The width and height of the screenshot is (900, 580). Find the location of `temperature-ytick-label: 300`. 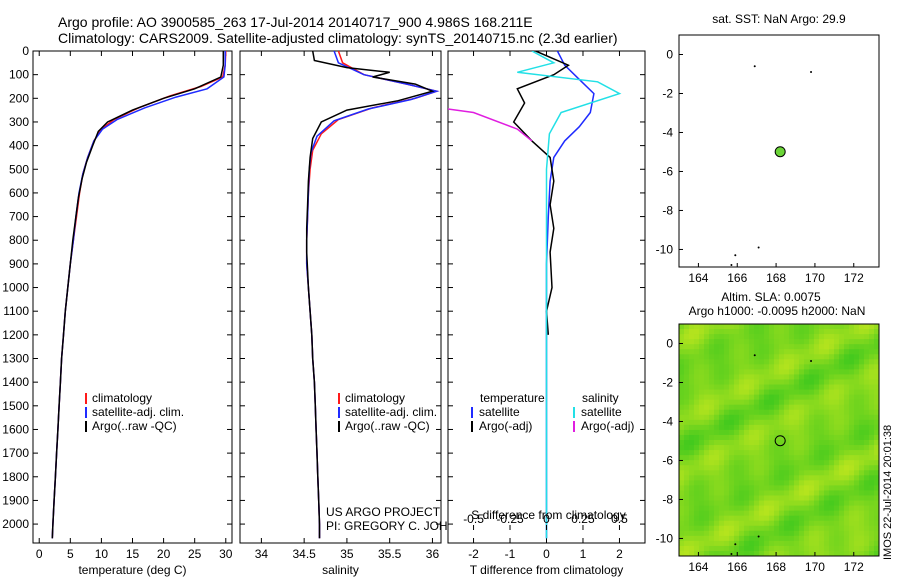

temperature-ytick-label: 300 is located at coordinates (19, 122).